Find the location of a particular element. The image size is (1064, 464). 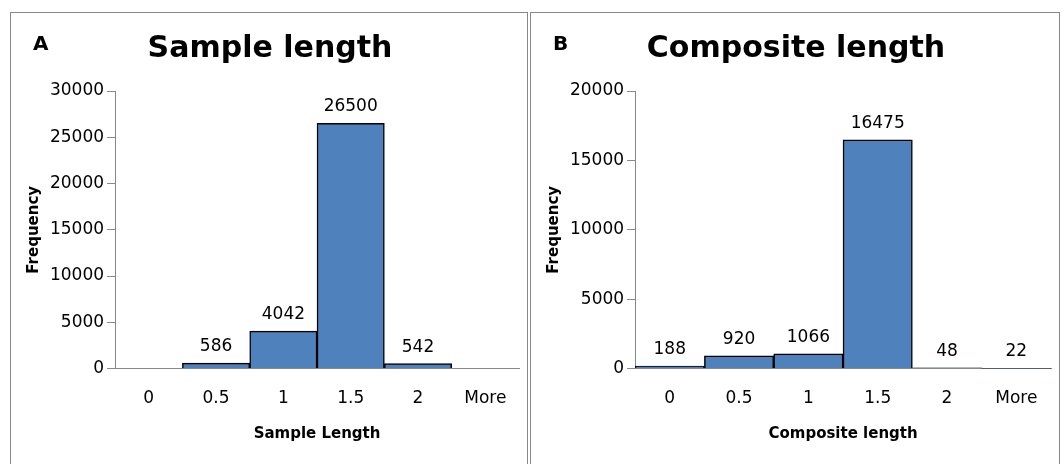

data-label: 22 is located at coordinates (1016, 350).